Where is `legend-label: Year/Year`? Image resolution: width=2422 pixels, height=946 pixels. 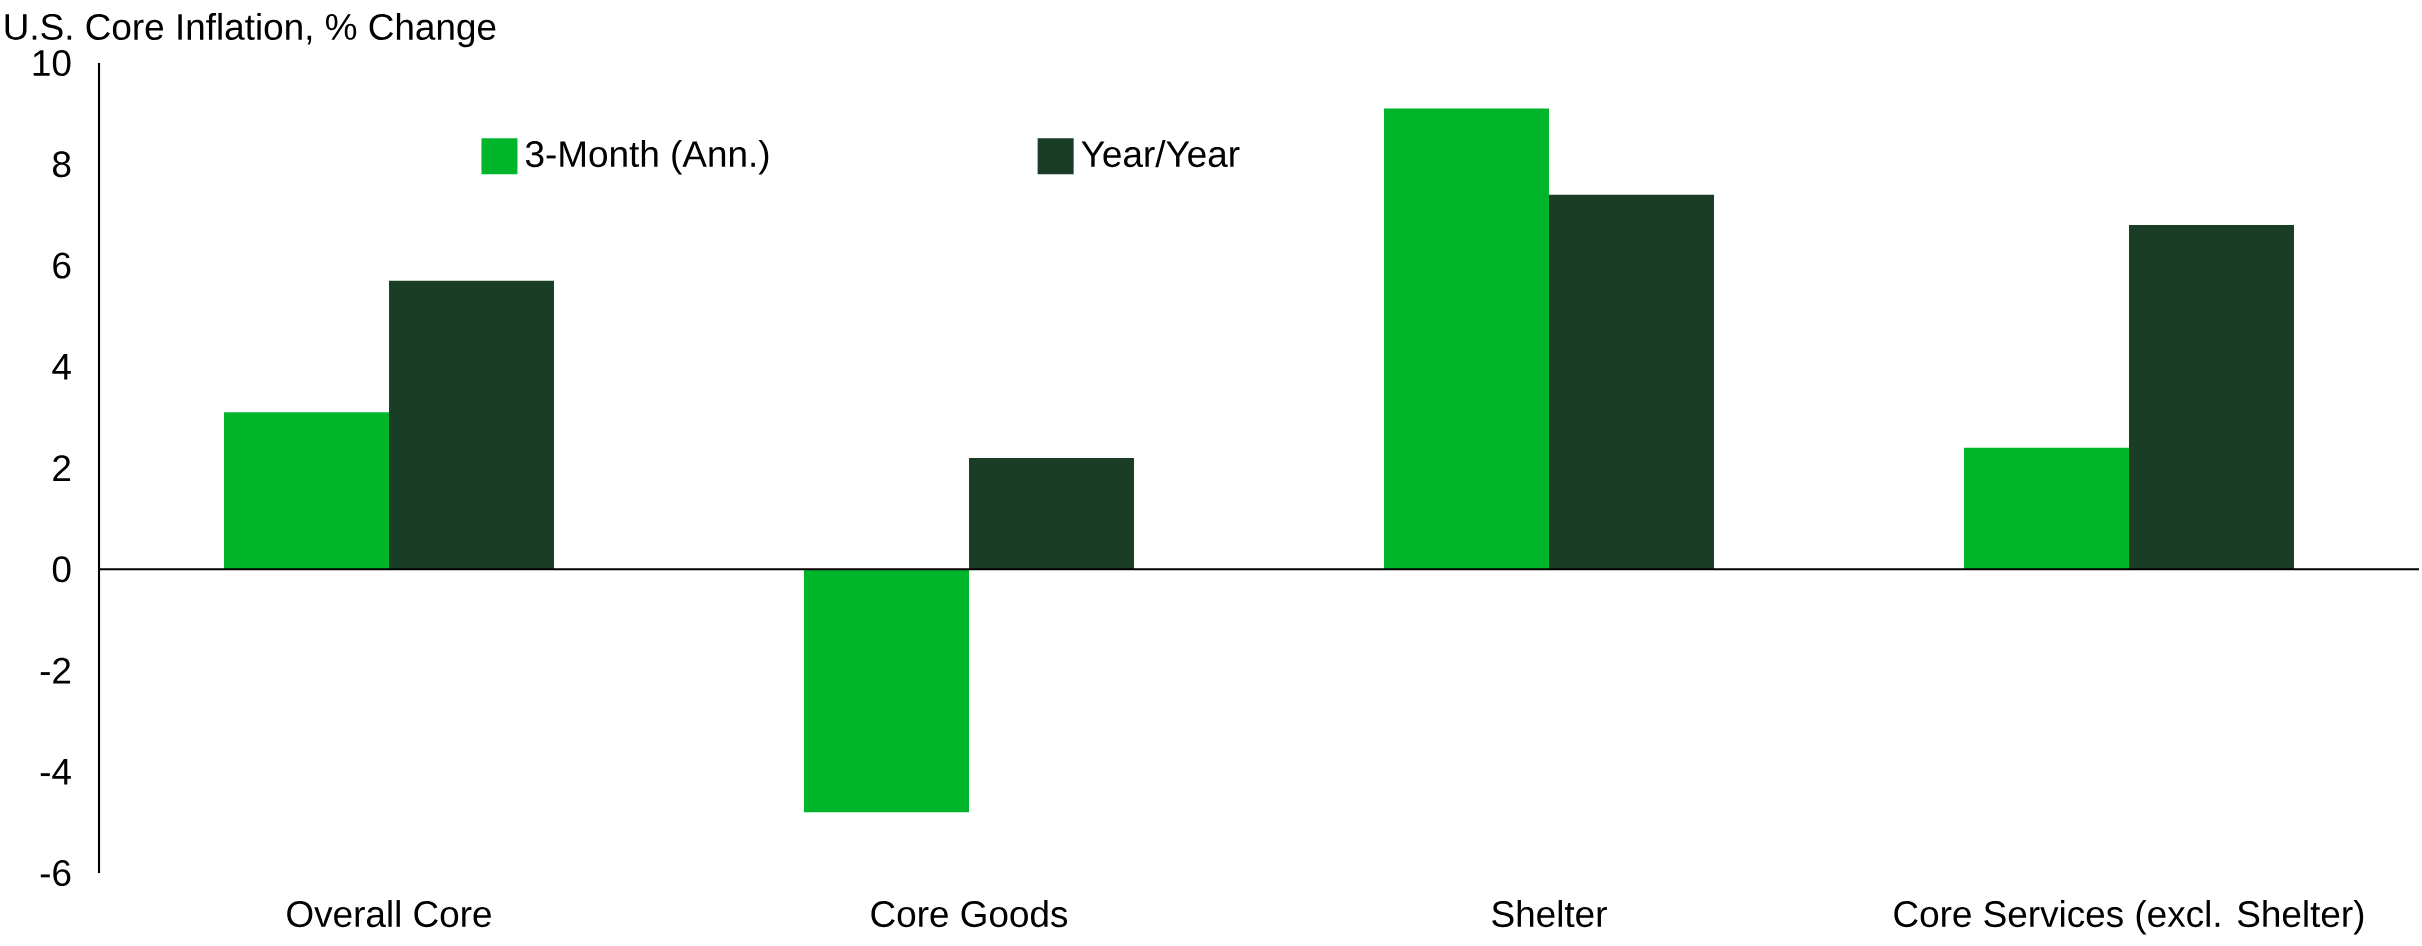 legend-label: Year/Year is located at coordinates (1160, 154).